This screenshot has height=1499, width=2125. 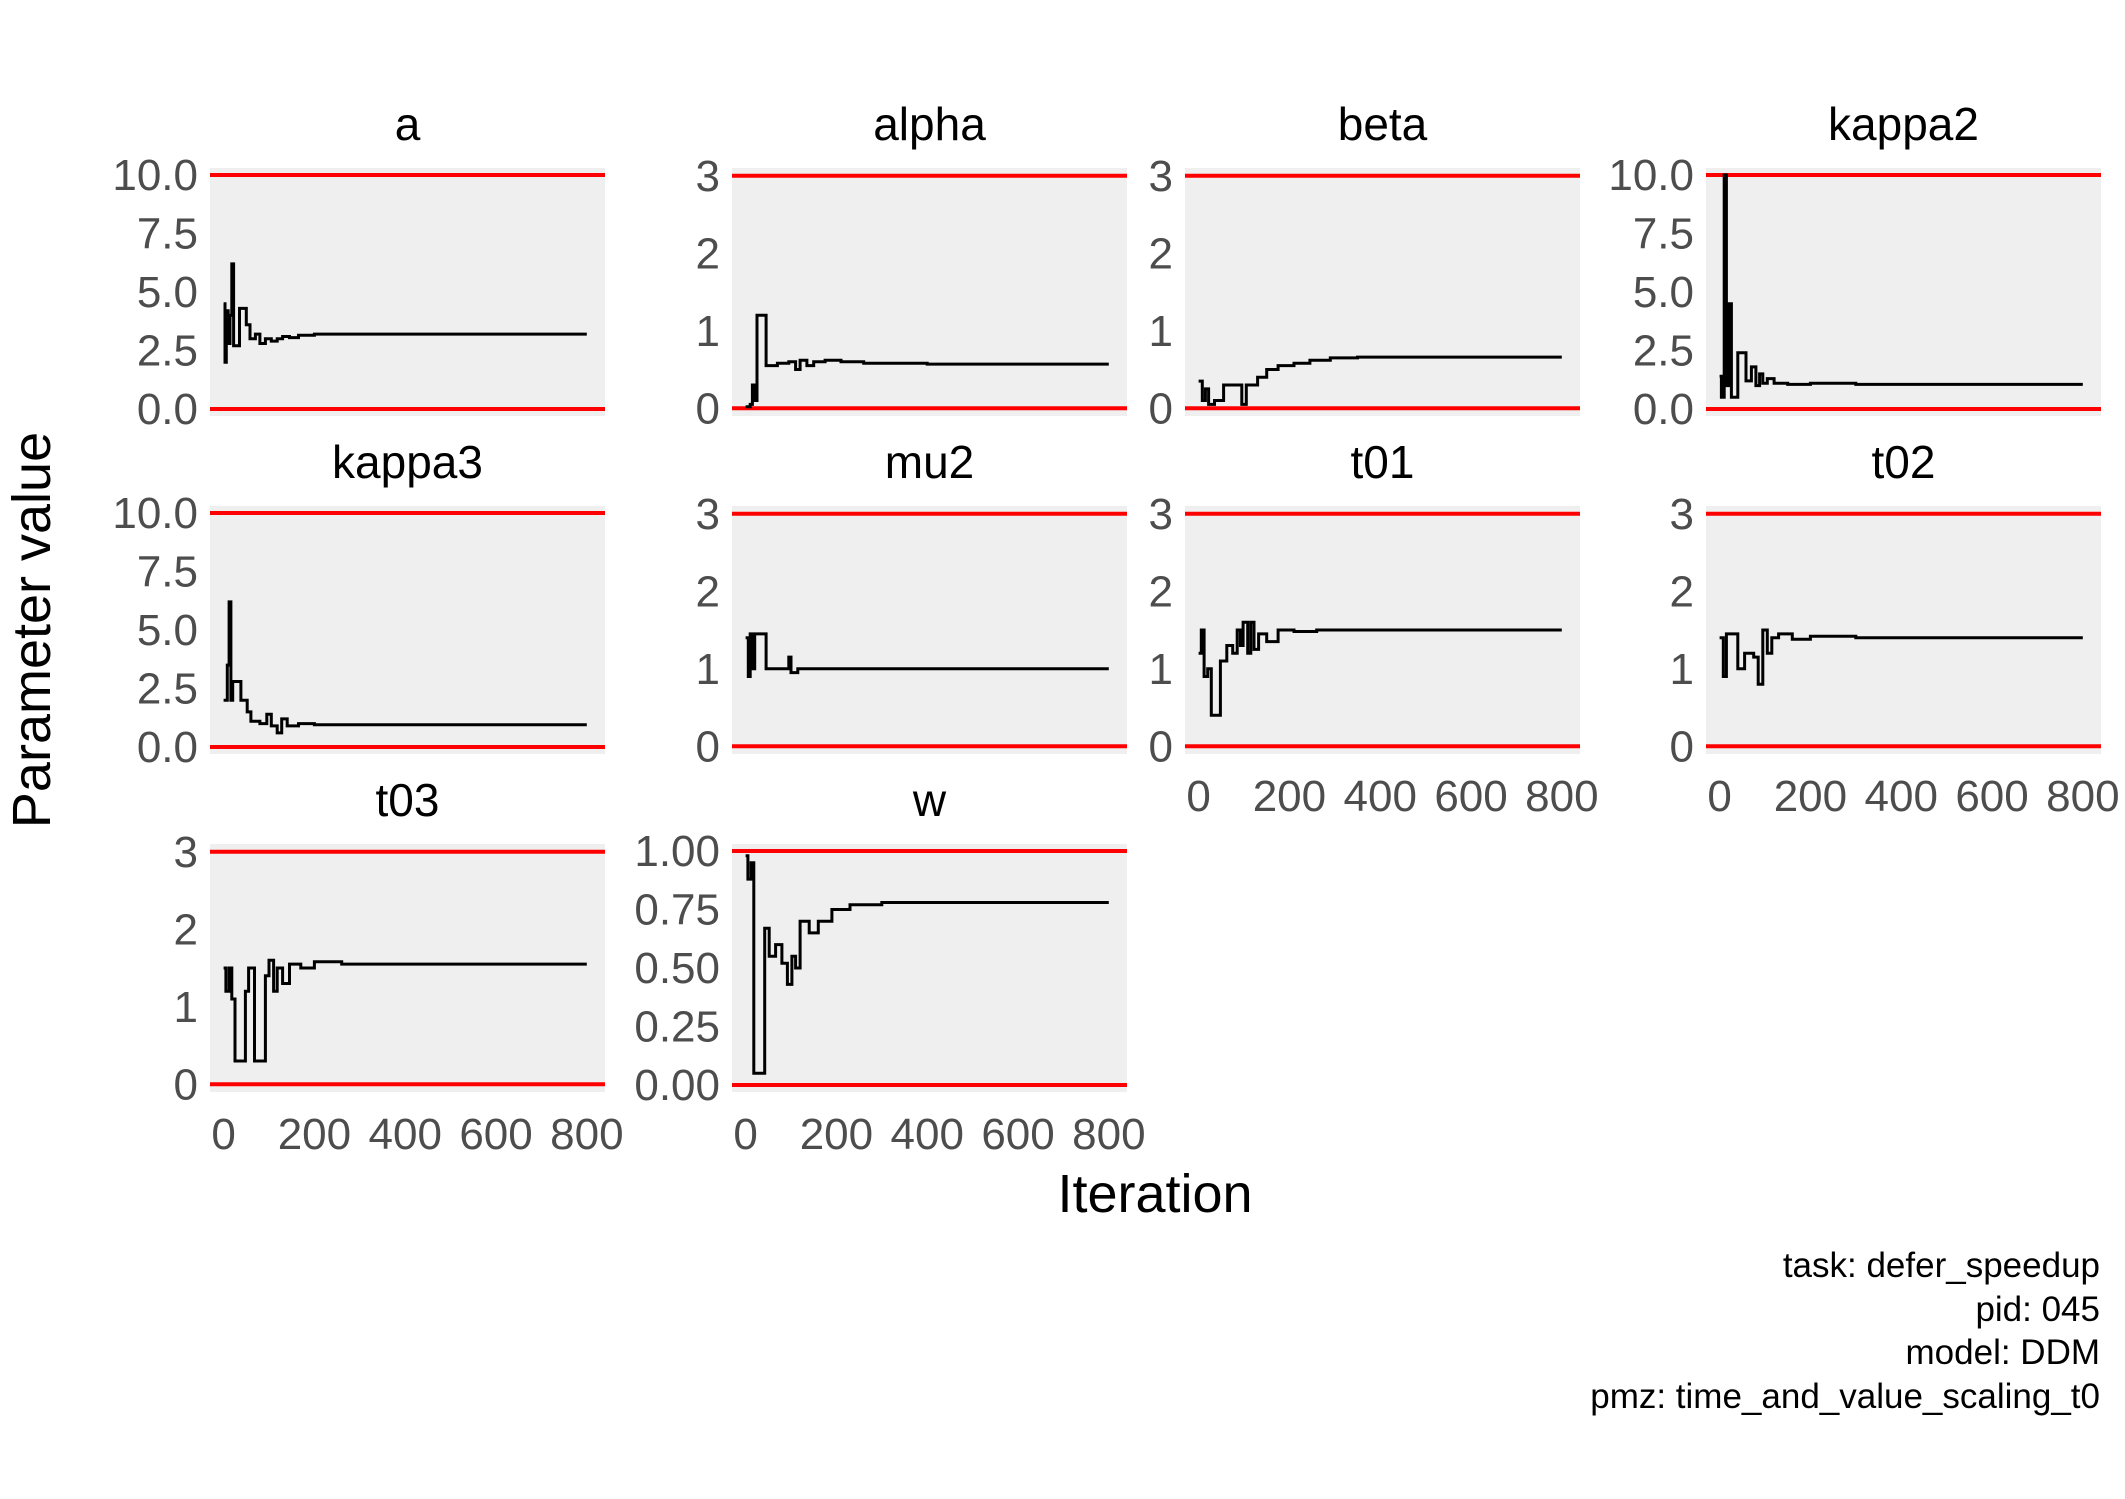 What do you see at coordinates (677, 851) in the screenshot?
I see `y-tick-label: 1.00` at bounding box center [677, 851].